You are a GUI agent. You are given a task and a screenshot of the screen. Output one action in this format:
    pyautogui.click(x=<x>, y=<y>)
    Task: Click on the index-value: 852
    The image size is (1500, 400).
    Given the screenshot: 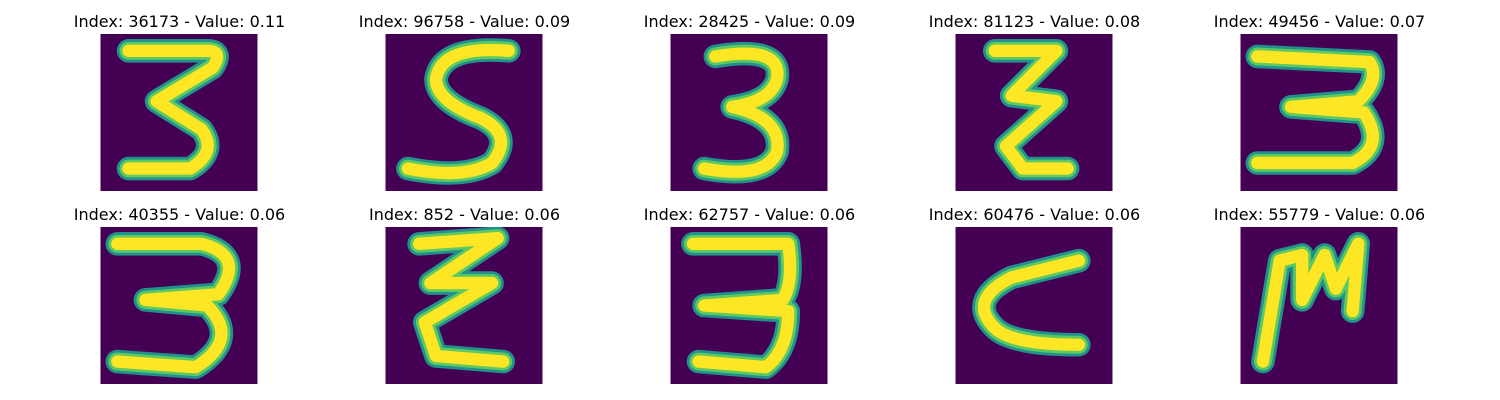 What is the action you would take?
    pyautogui.click(x=439, y=214)
    